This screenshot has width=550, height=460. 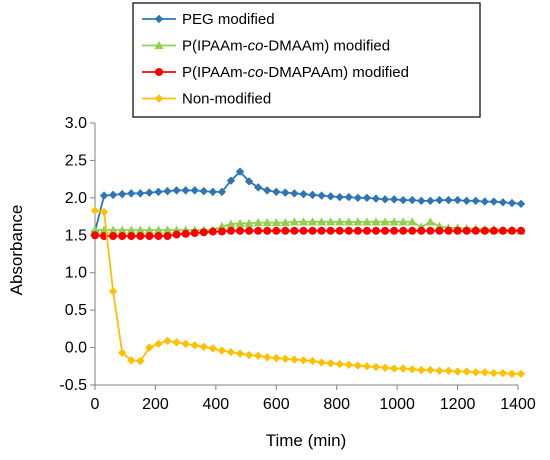 I want to click on x-tick-label: 800, so click(x=336, y=404).